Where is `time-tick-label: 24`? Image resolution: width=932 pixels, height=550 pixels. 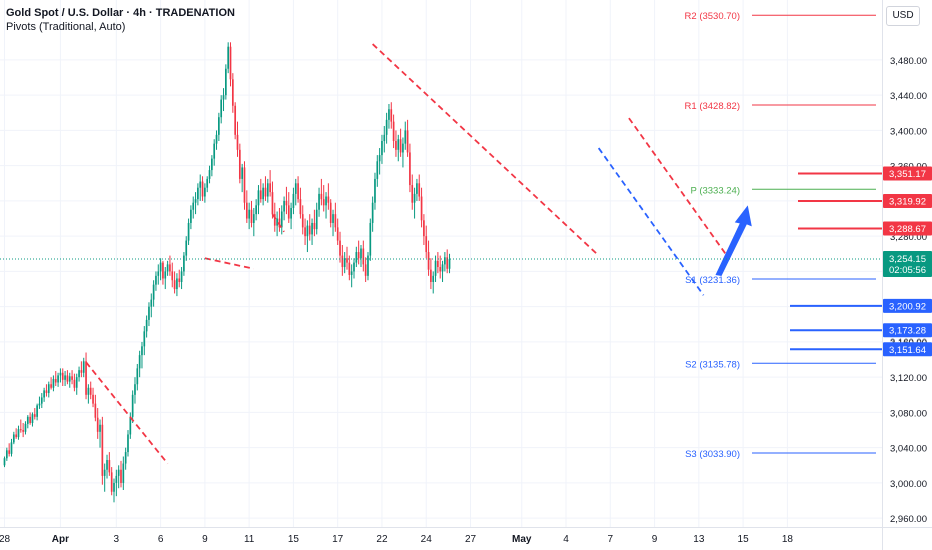
time-tick-label: 24 is located at coordinates (427, 539).